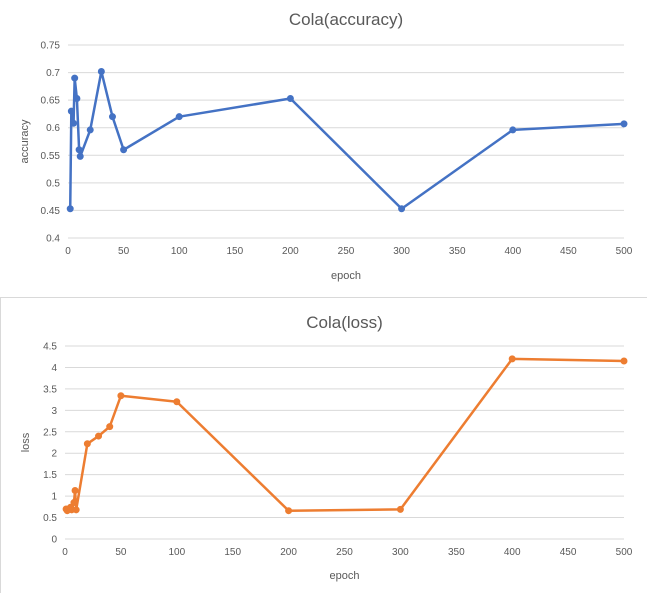  Describe the element at coordinates (54, 368) in the screenshot. I see `y-tick-label: 4` at that location.